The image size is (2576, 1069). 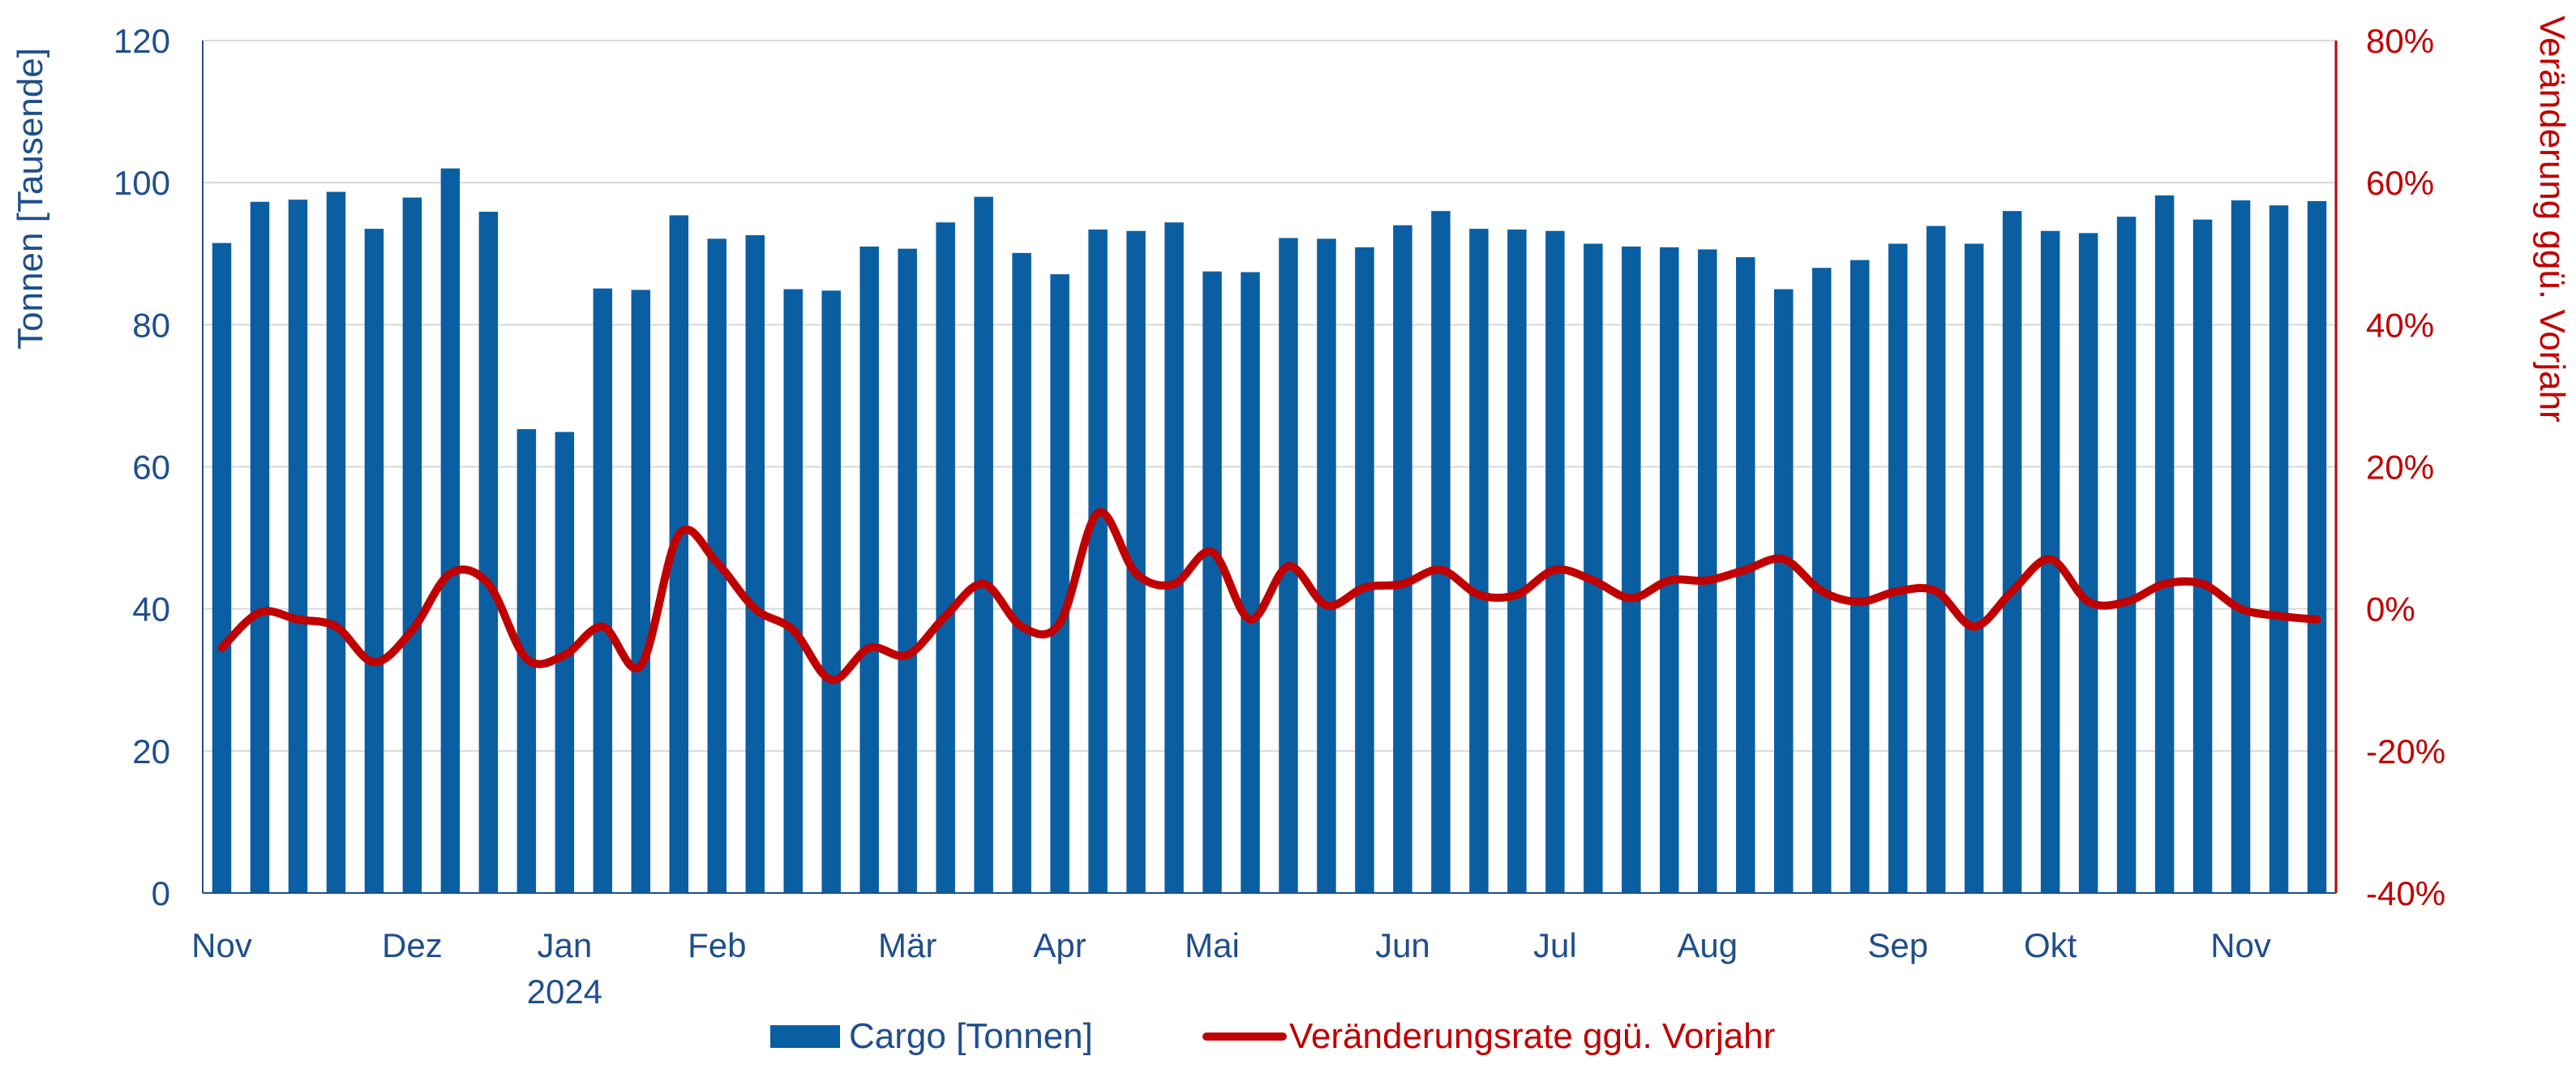 I want to click on x-tick-label: Sep, so click(x=1897, y=945).